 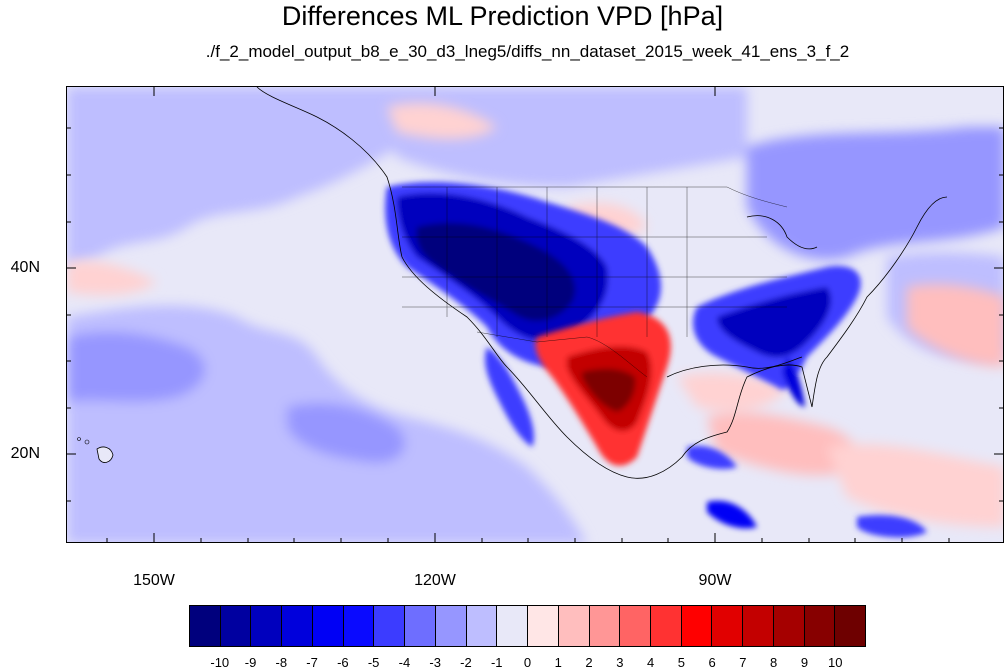 What do you see at coordinates (154, 580) in the screenshot?
I see `lon-label-150w: 150W` at bounding box center [154, 580].